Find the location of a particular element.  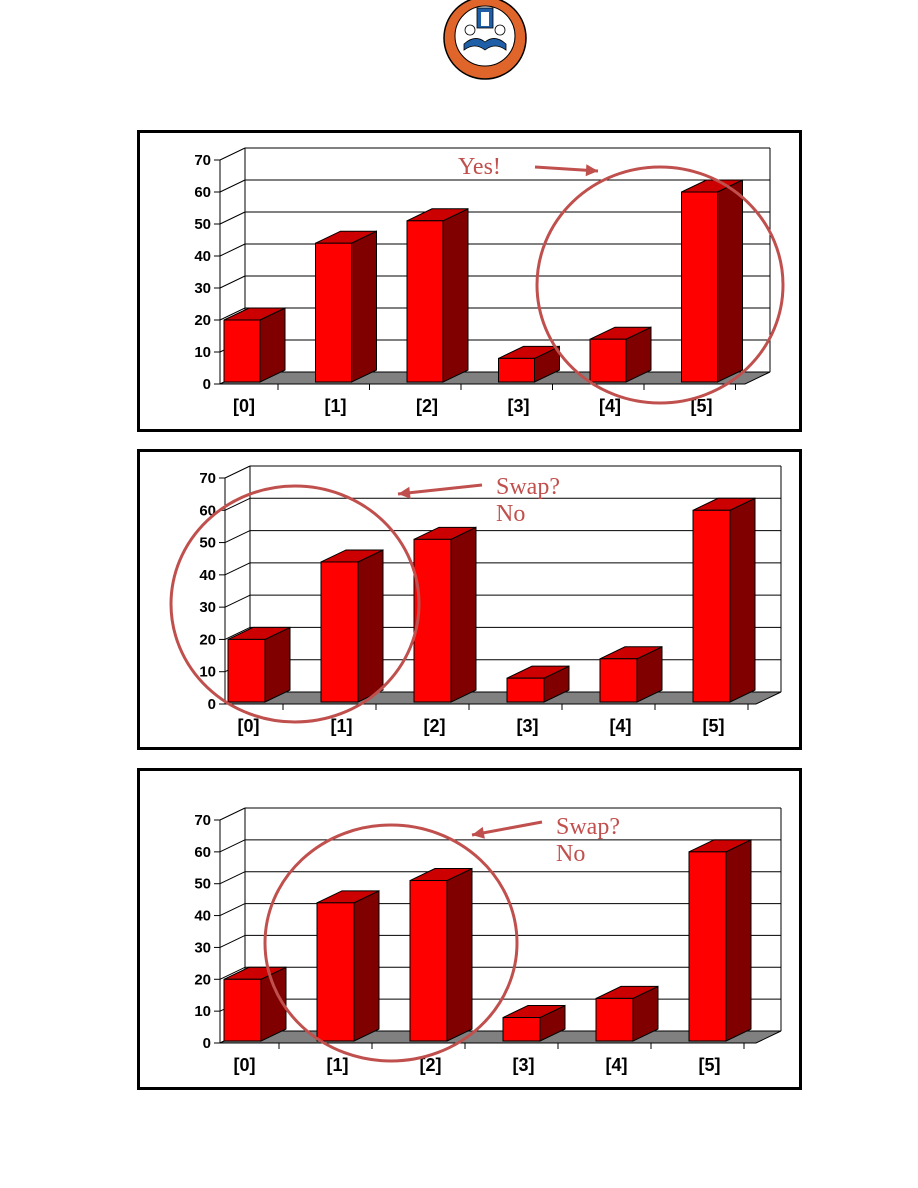

bar-chart-3: 0 10 20 30 40 50 60 70 [0] [1] [2] [3] [4] [5] Swap?No is located at coordinates (488, 941).